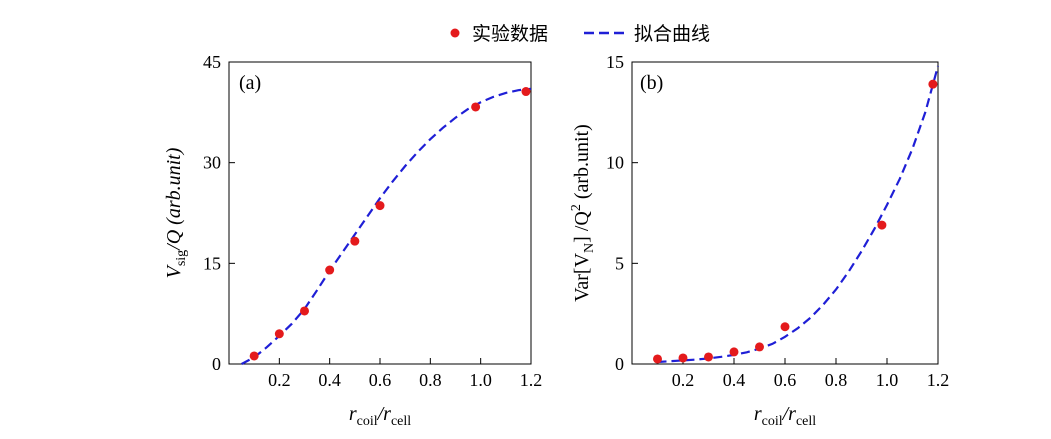 The image size is (1051, 439). I want to click on panel-a-label: (a), so click(250, 83).